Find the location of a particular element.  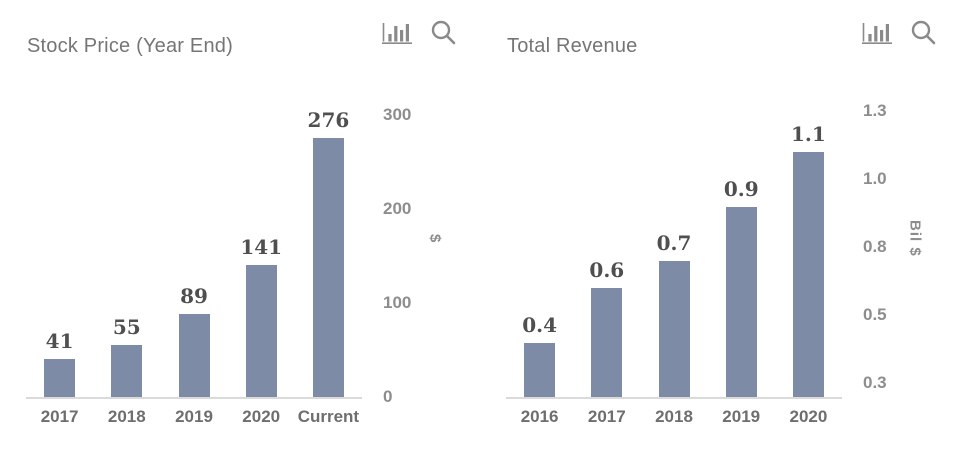

bar-value-label: 0.4 is located at coordinates (539, 324).